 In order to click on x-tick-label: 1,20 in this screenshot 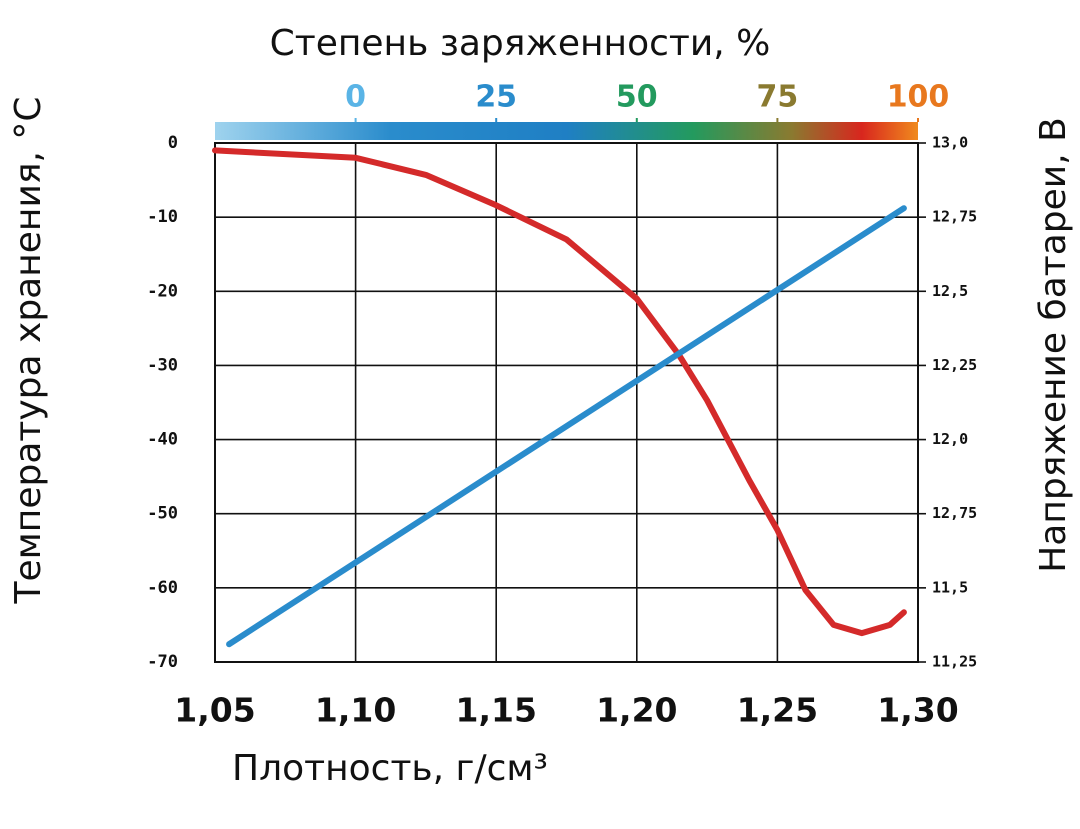, I will do `click(636, 710)`.